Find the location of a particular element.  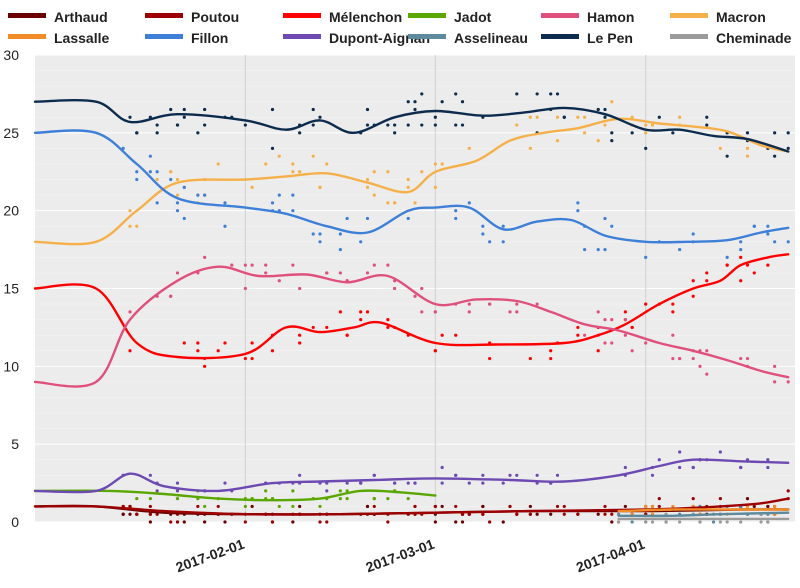

legend-item-poutou: Poutou is located at coordinates (192, 17).